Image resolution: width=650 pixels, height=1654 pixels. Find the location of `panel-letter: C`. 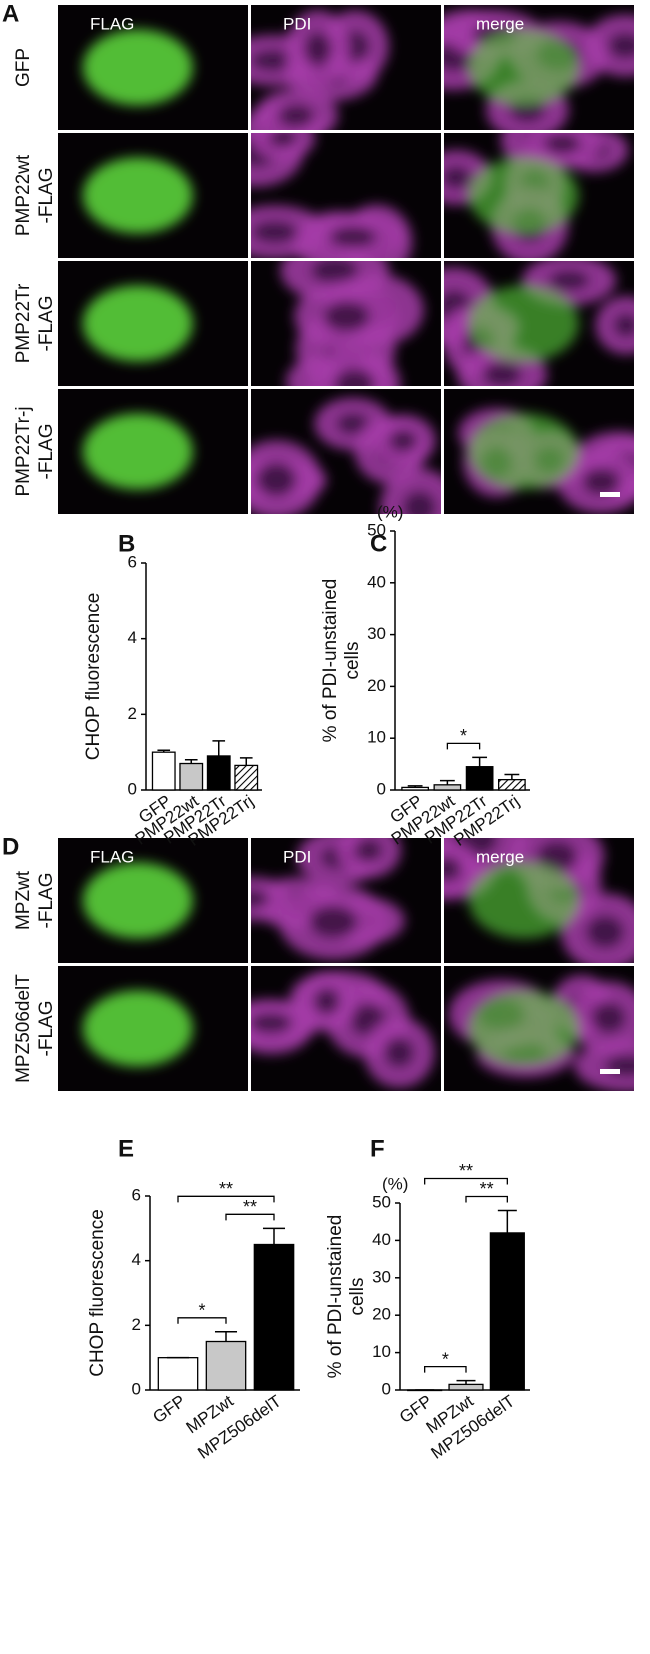

panel-letter: C is located at coordinates (378, 543).